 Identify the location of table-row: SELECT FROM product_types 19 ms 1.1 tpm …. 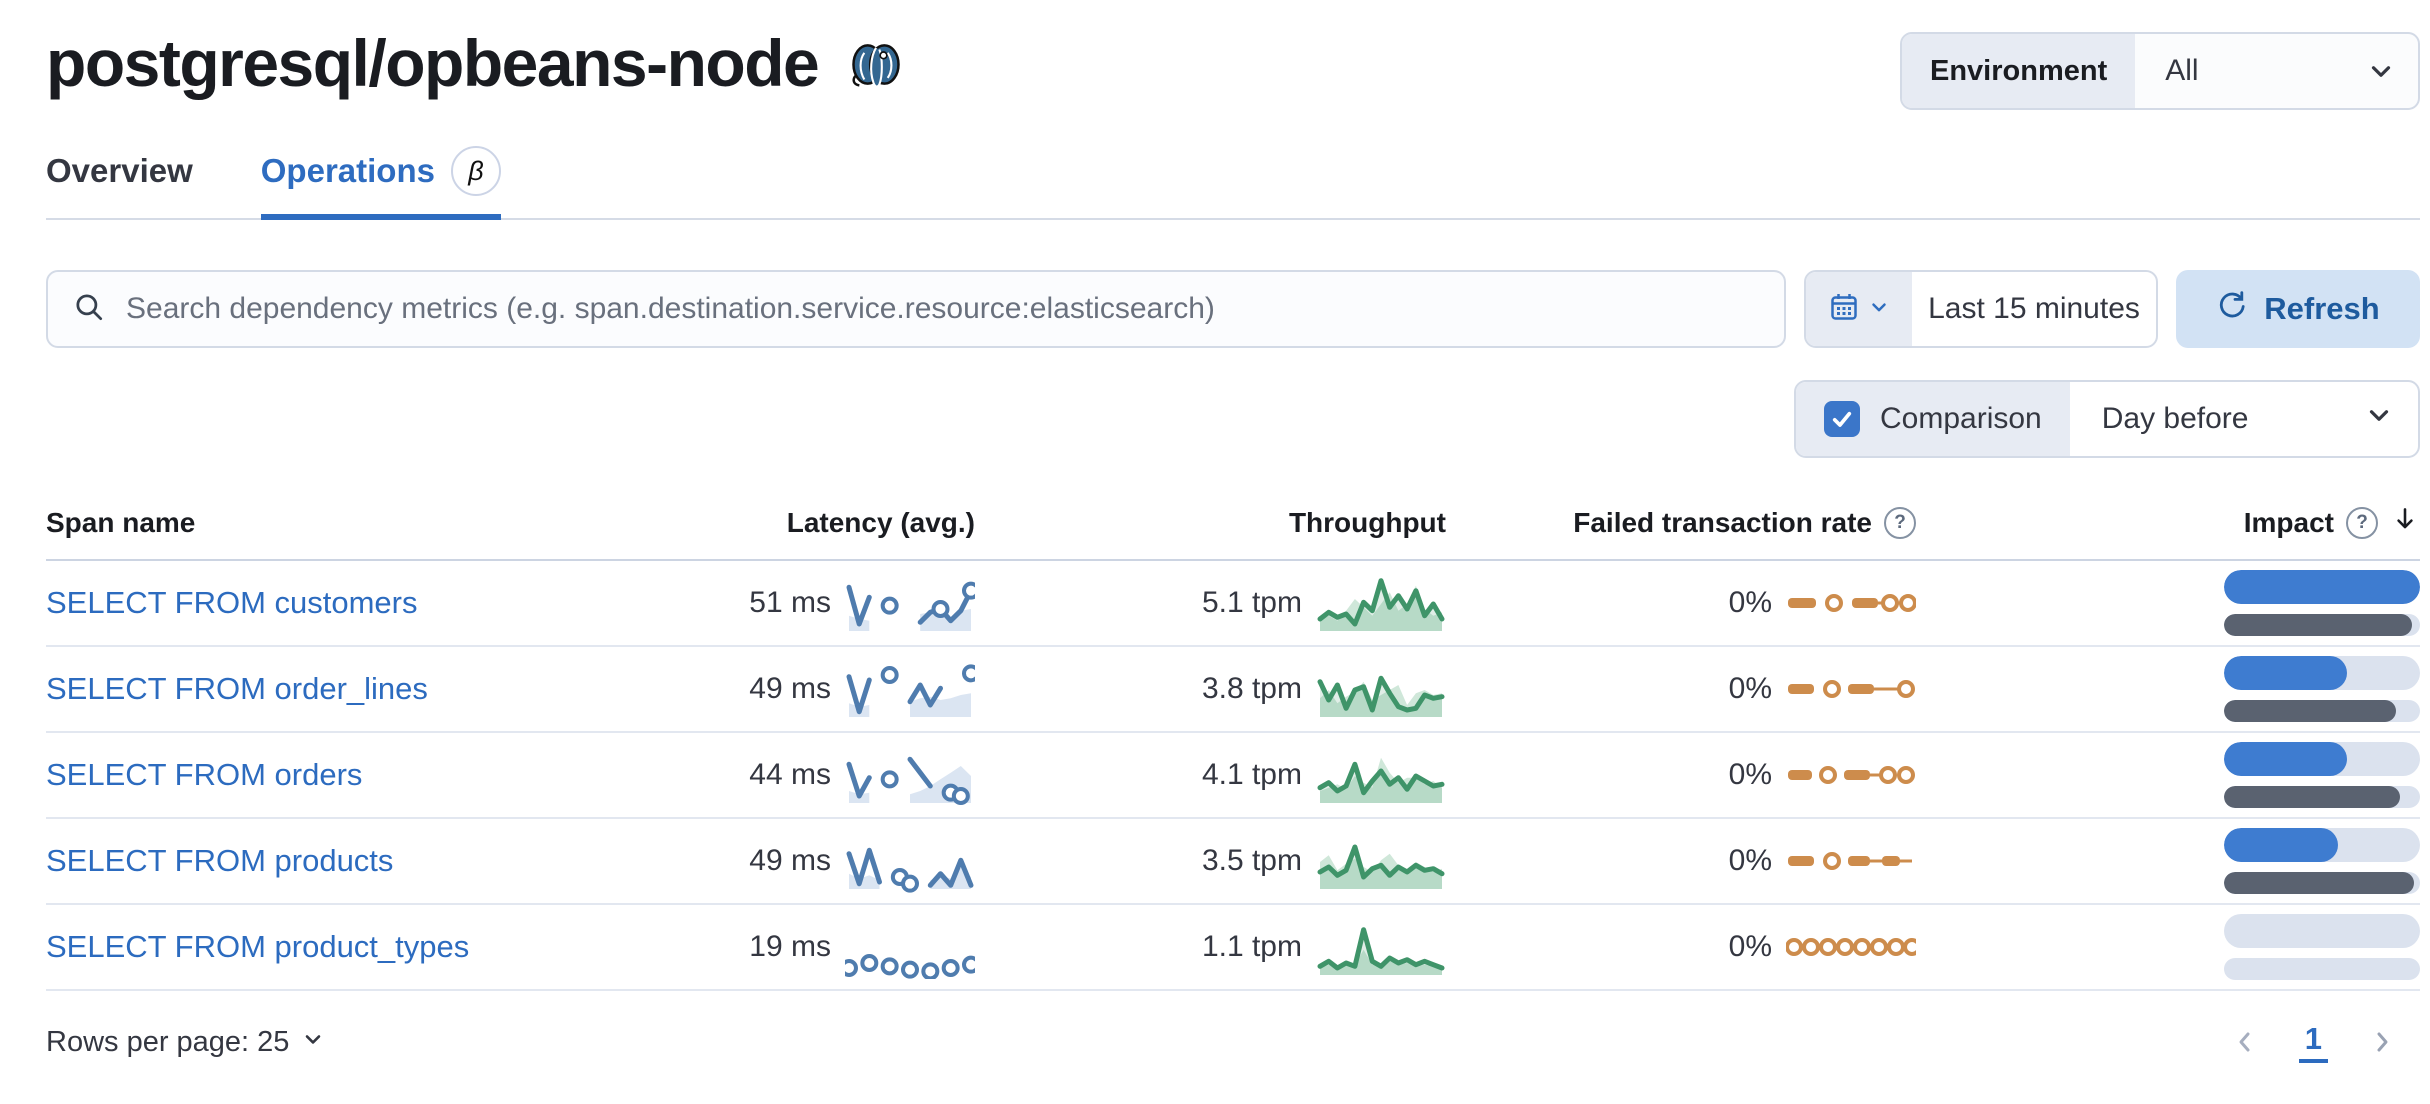
(1233, 948).